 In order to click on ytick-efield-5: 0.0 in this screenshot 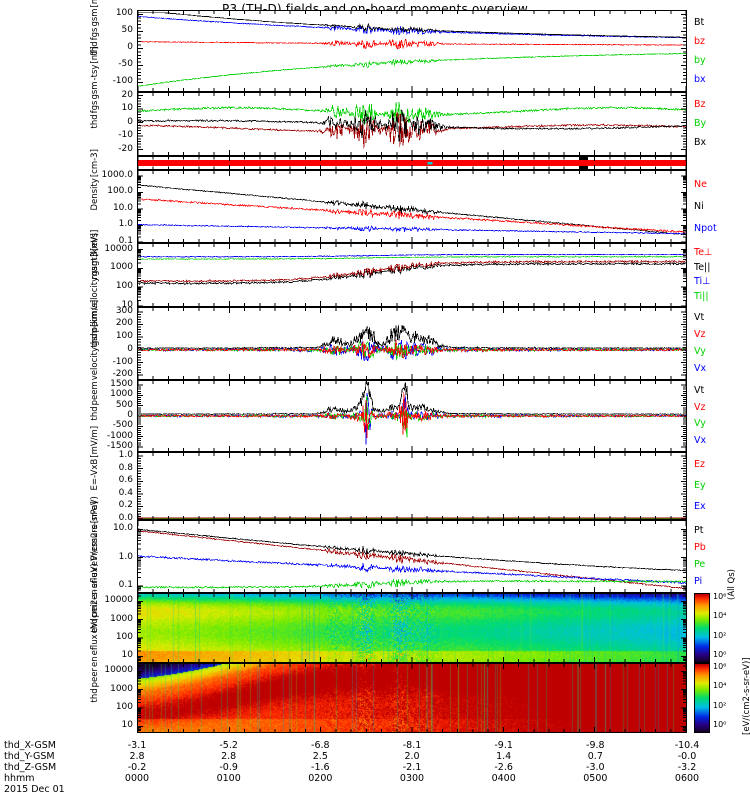, I will do `click(125, 518)`.